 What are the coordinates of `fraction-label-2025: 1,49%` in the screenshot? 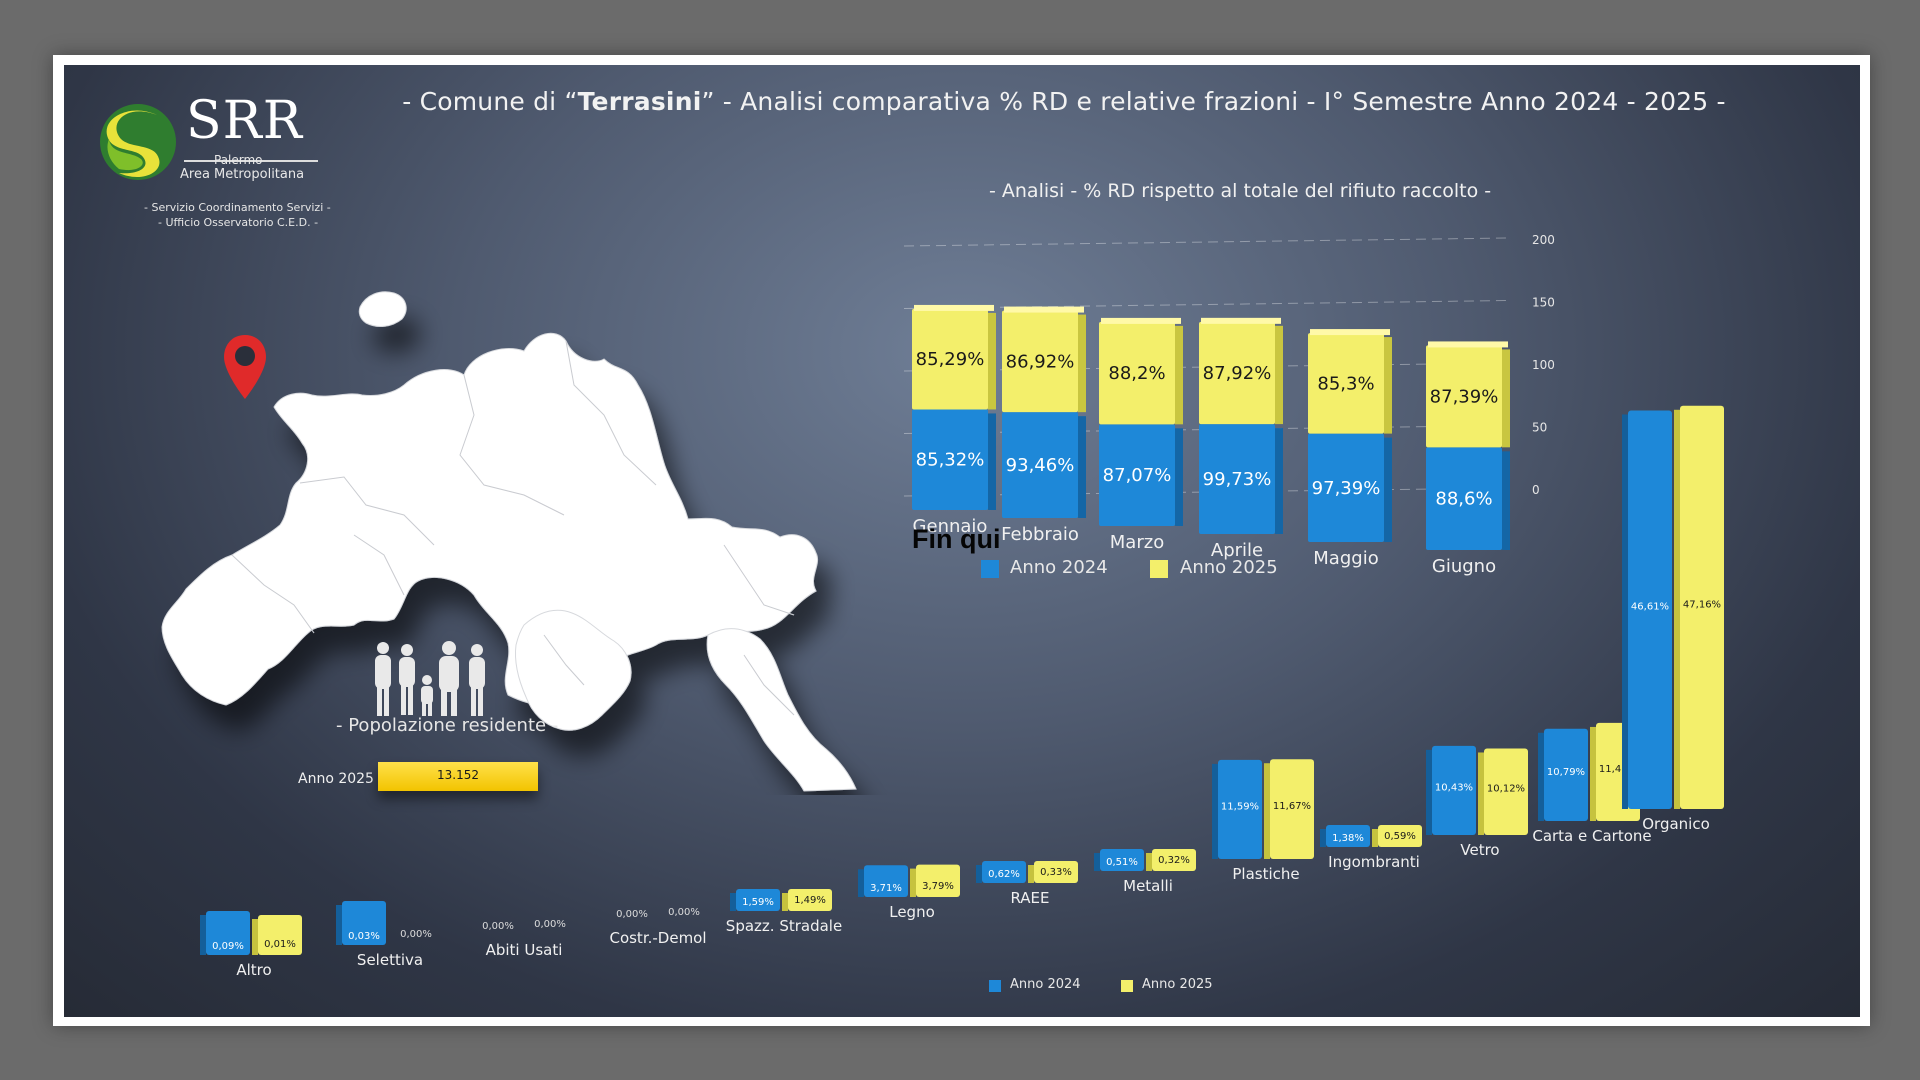 It's located at (810, 900).